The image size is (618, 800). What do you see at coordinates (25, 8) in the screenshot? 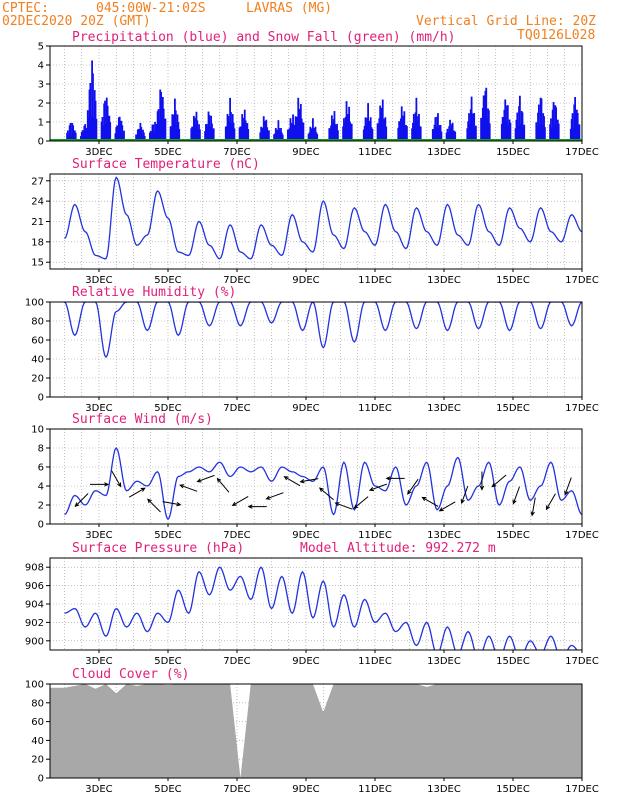
I see `header-source: CPTEC:` at bounding box center [25, 8].